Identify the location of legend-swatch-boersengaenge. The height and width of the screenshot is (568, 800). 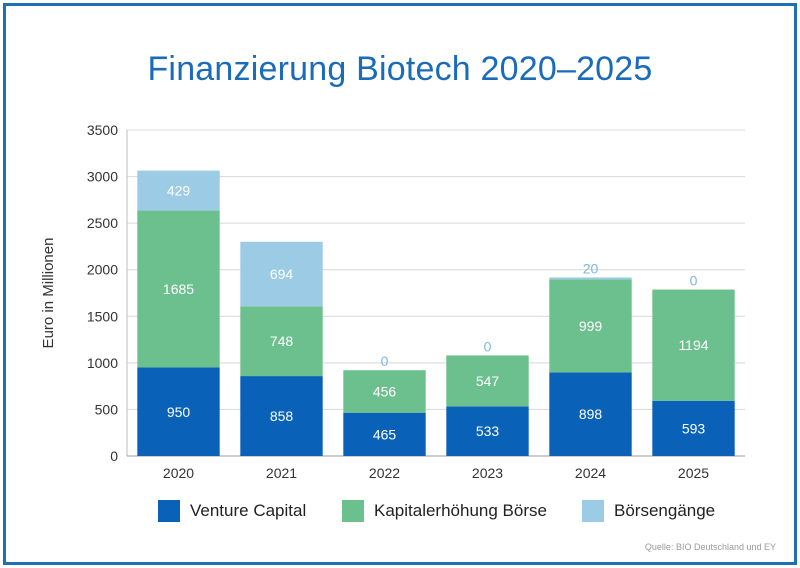
(593, 511).